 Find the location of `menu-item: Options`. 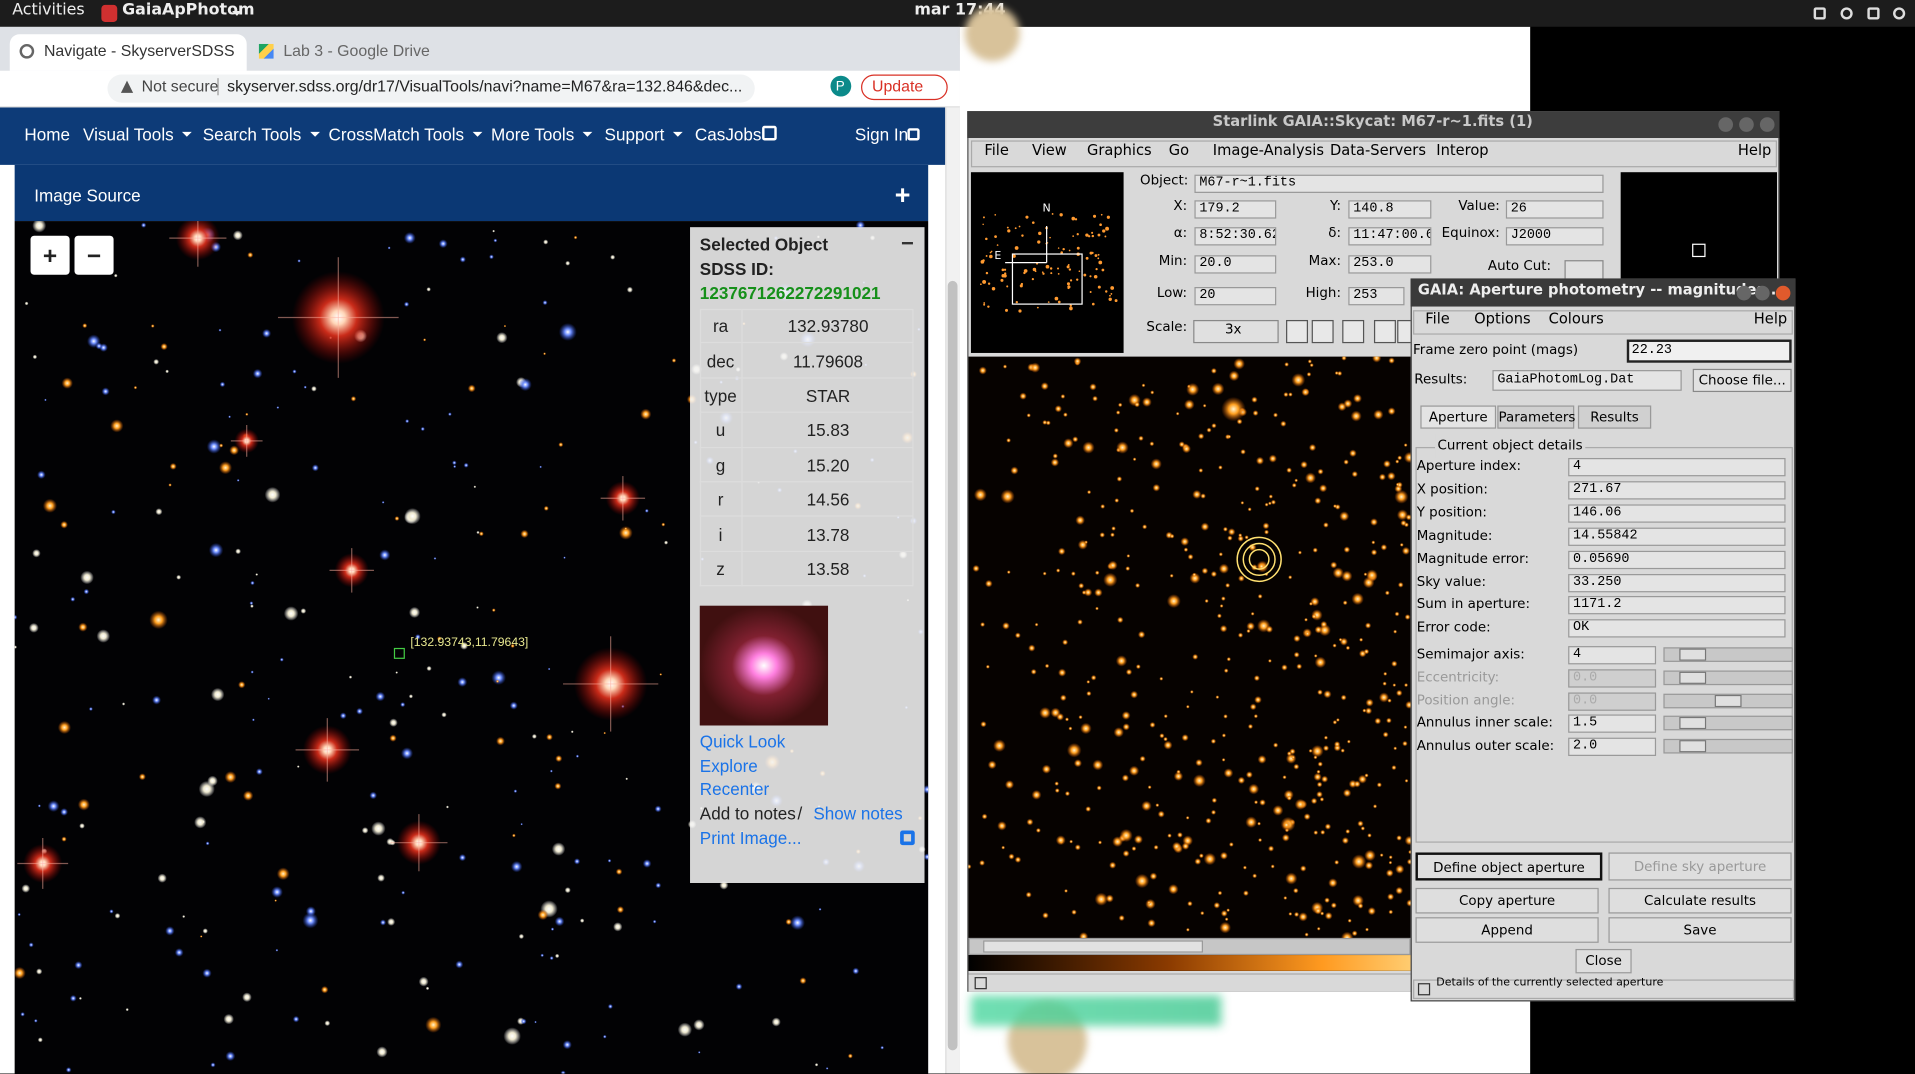

menu-item: Options is located at coordinates (1502, 319).